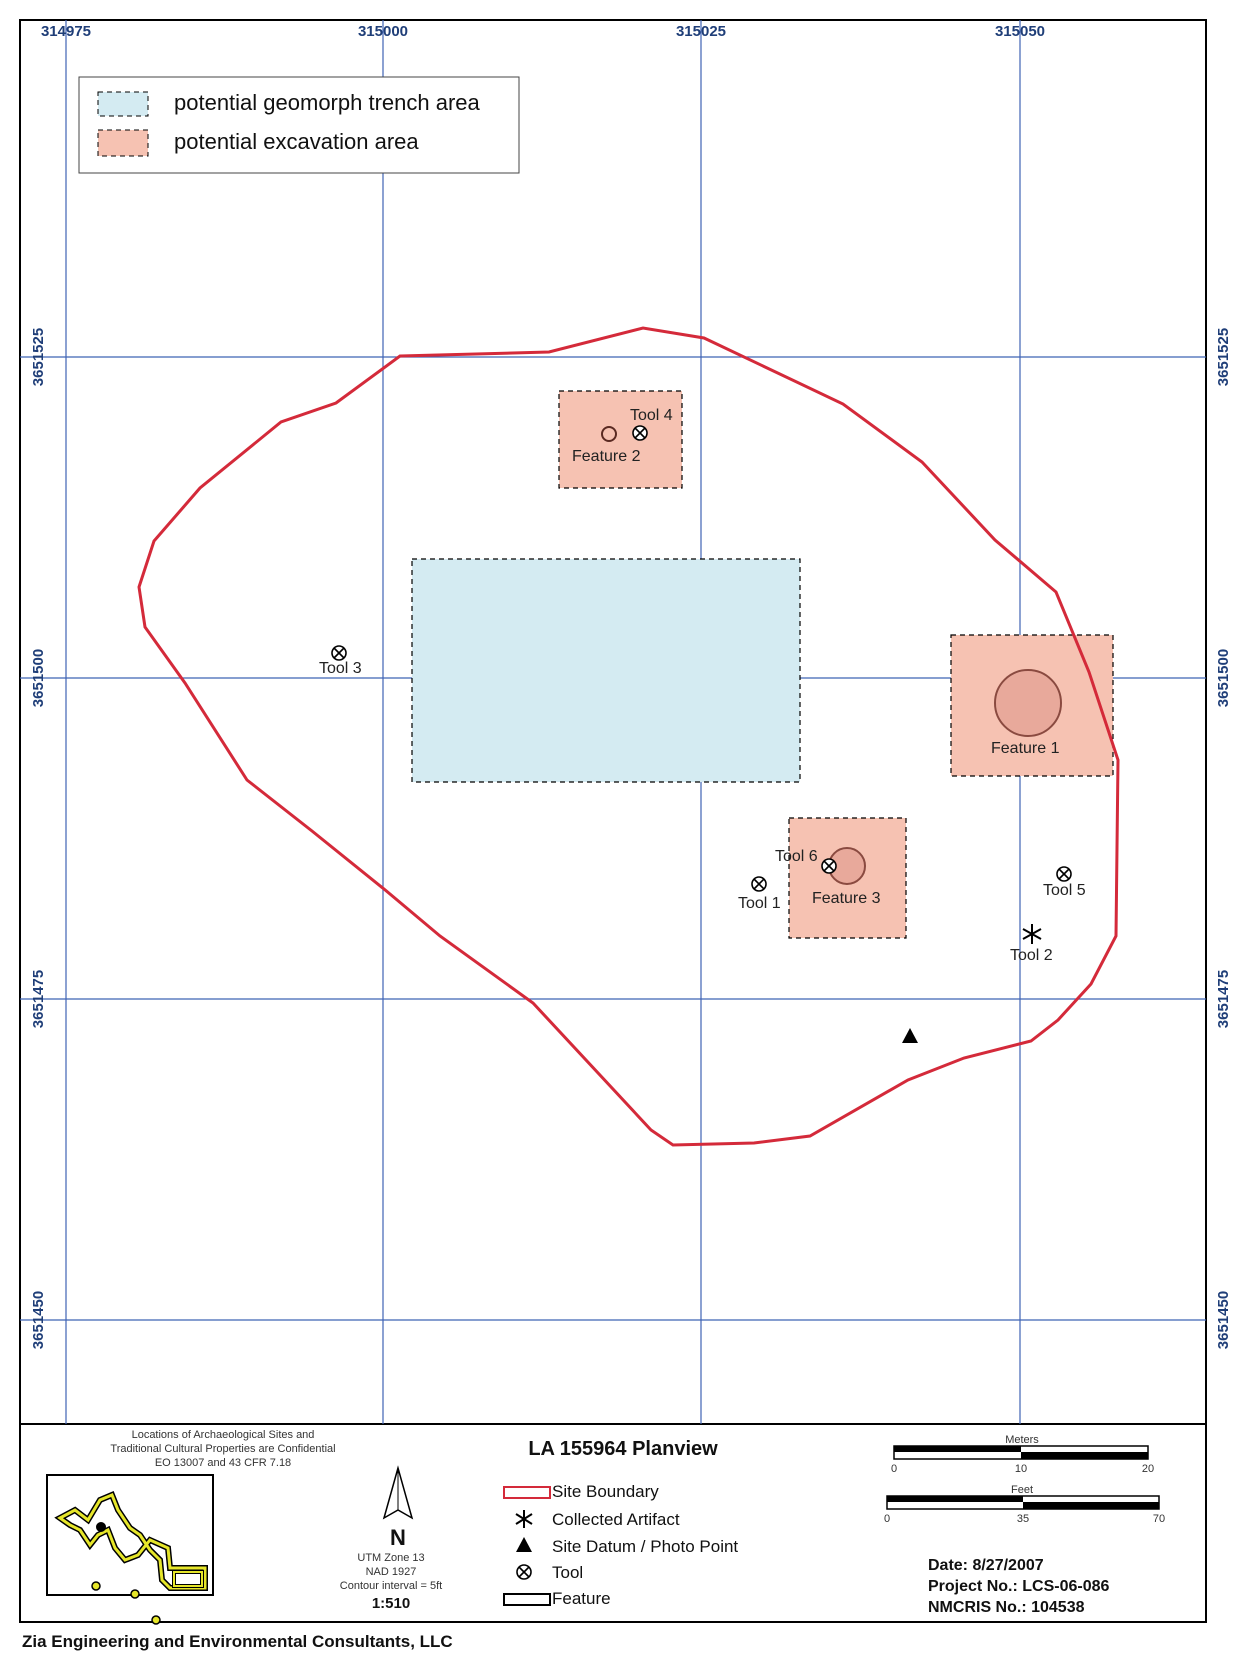  Describe the element at coordinates (986, 1565) in the screenshot. I see `map-date: Date: 8/27/2007` at that location.